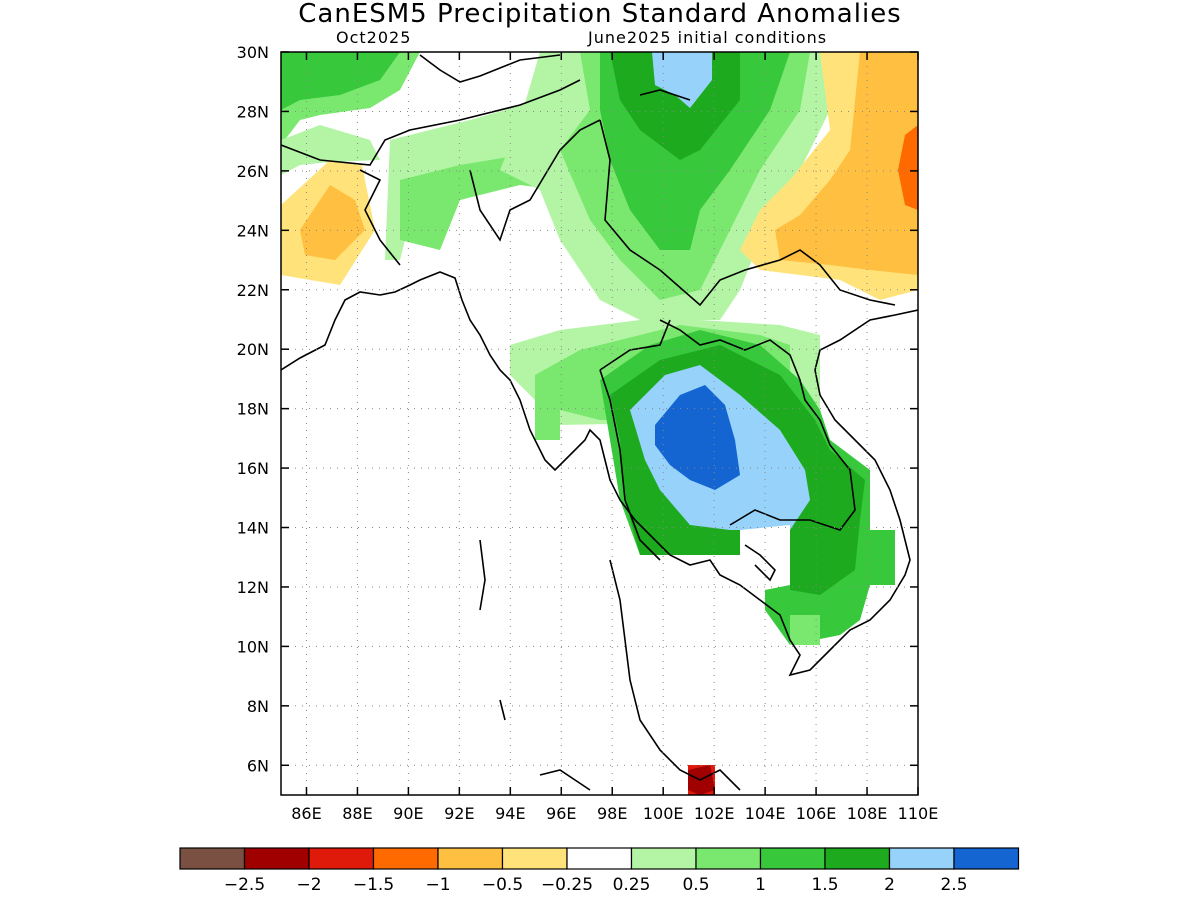 The image size is (1200, 900). What do you see at coordinates (760, 885) in the screenshot?
I see `colorbar-label: 1` at bounding box center [760, 885].